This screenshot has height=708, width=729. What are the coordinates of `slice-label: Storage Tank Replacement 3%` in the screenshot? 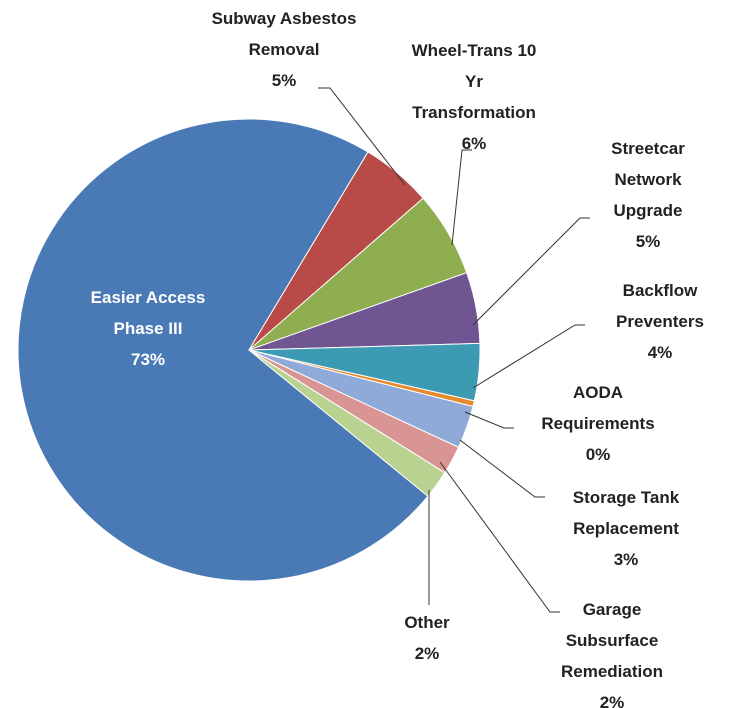 It's located at (626, 528).